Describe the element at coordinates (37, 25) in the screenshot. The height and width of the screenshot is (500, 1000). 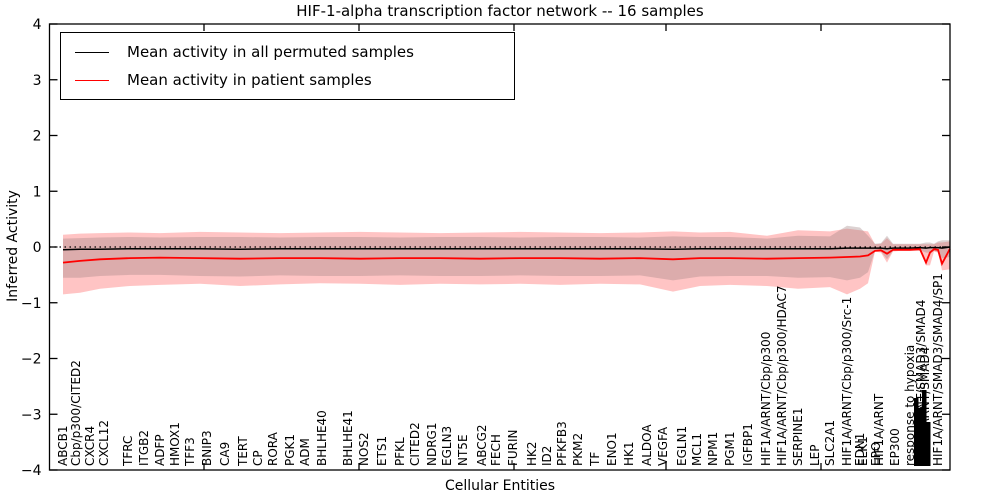
I see `y-tick-label: 4` at that location.